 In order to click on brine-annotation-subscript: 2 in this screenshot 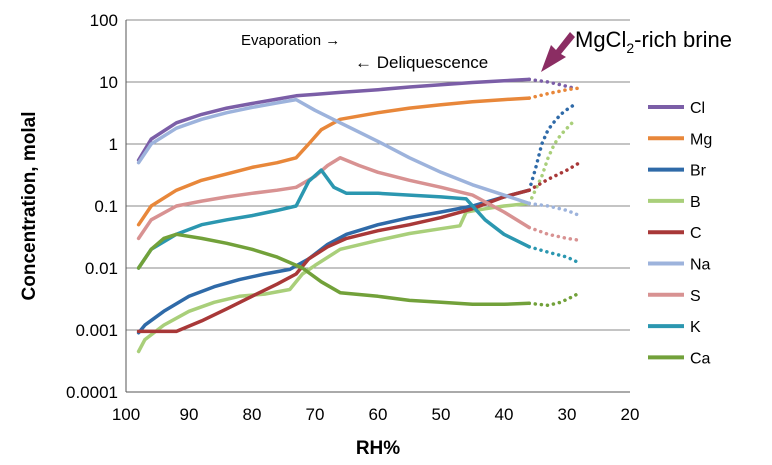, I will do `click(630, 48)`.